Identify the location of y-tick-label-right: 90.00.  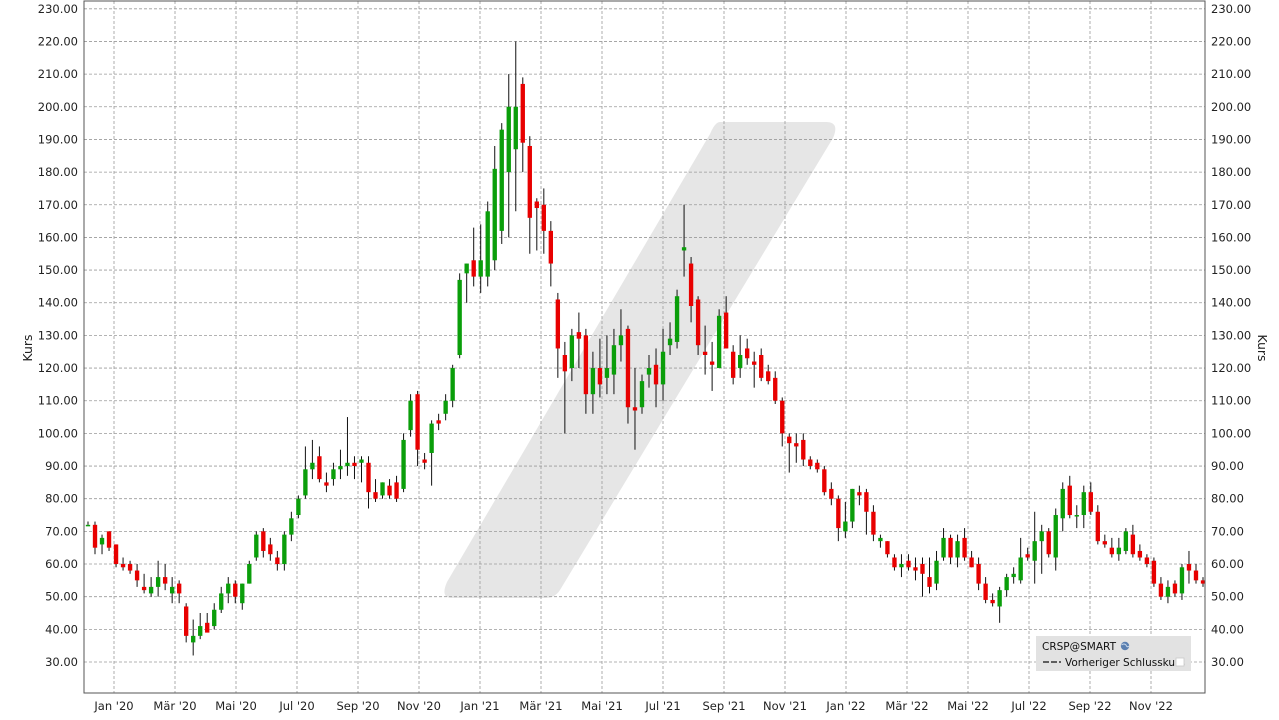
(1227, 466).